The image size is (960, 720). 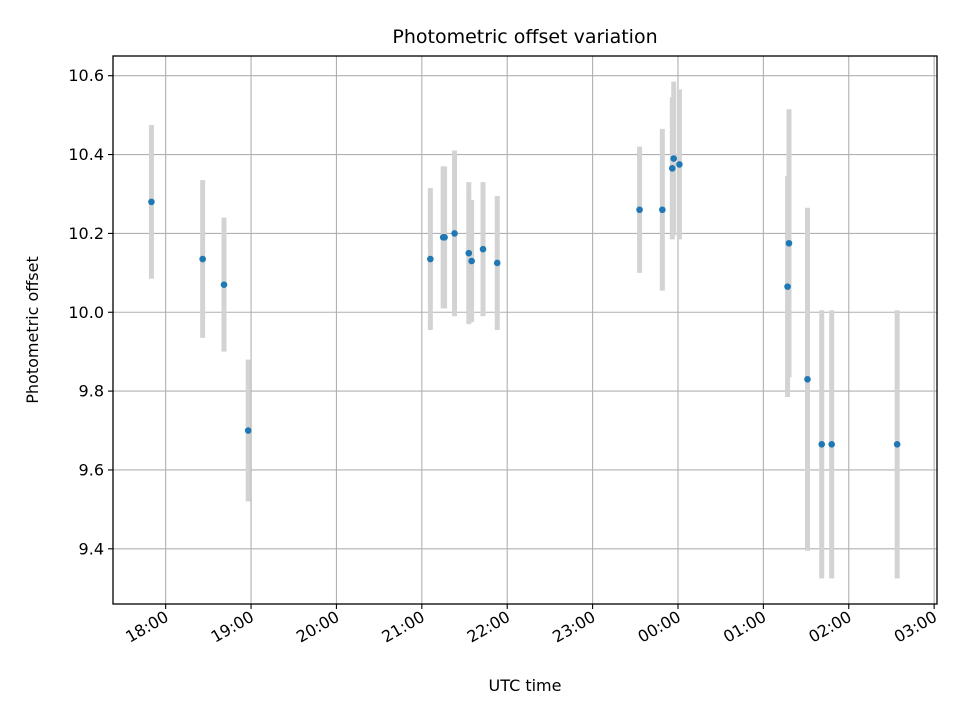 What do you see at coordinates (91, 548) in the screenshot?
I see `y-tick-label: 9.4` at bounding box center [91, 548].